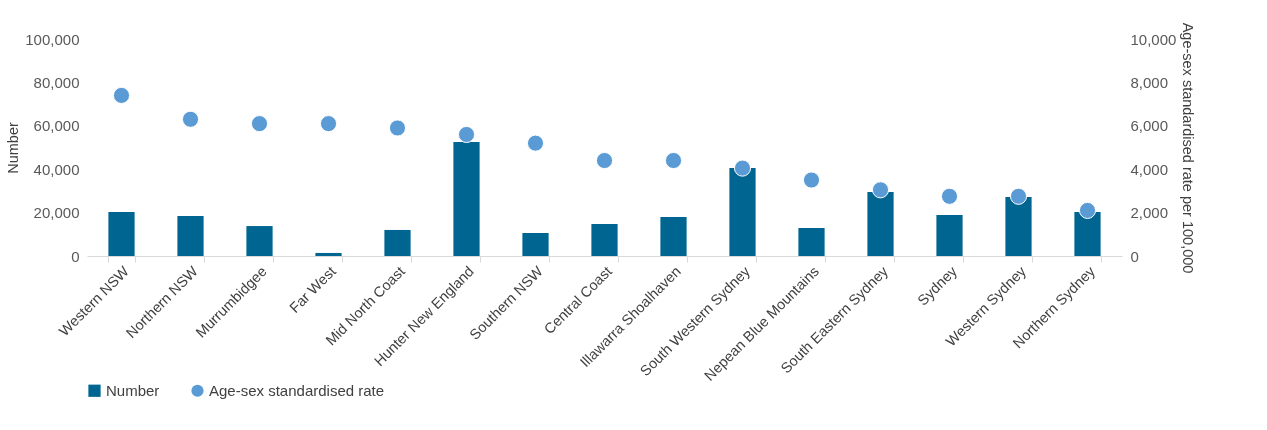 The width and height of the screenshot is (1267, 430). What do you see at coordinates (13, 148) in the screenshot?
I see `y-axis-title: Number` at bounding box center [13, 148].